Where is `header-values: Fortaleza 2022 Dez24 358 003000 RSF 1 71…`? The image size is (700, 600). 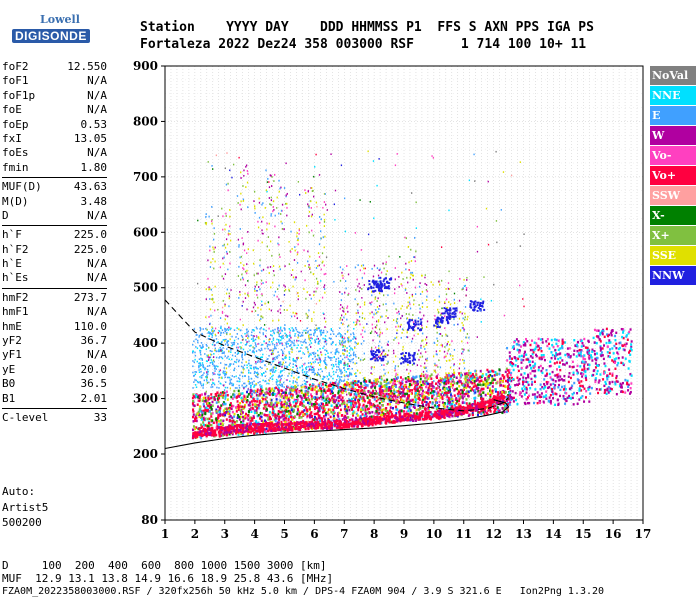
header-values: Fortaleza 2022 Dez24 358 003000 RSF 1 71… is located at coordinates (363, 44).